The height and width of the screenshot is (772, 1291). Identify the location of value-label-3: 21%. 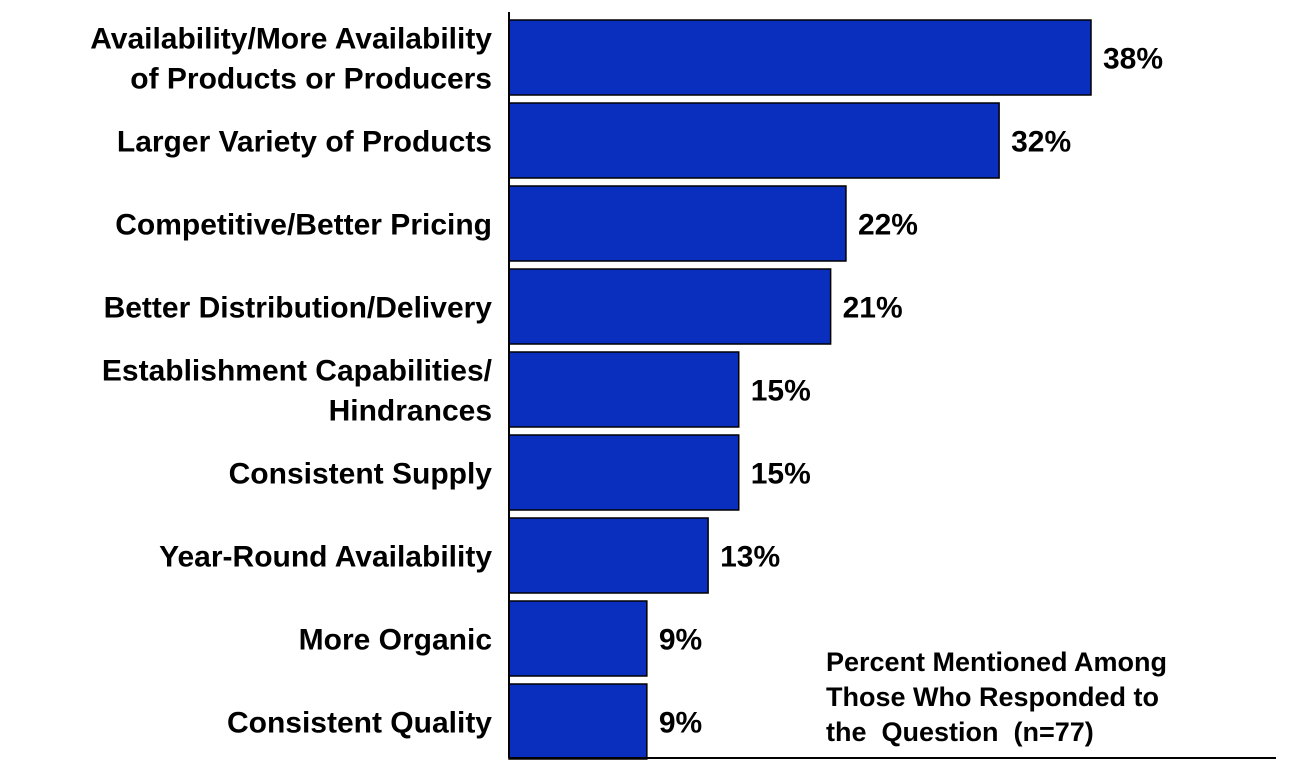
(873, 308).